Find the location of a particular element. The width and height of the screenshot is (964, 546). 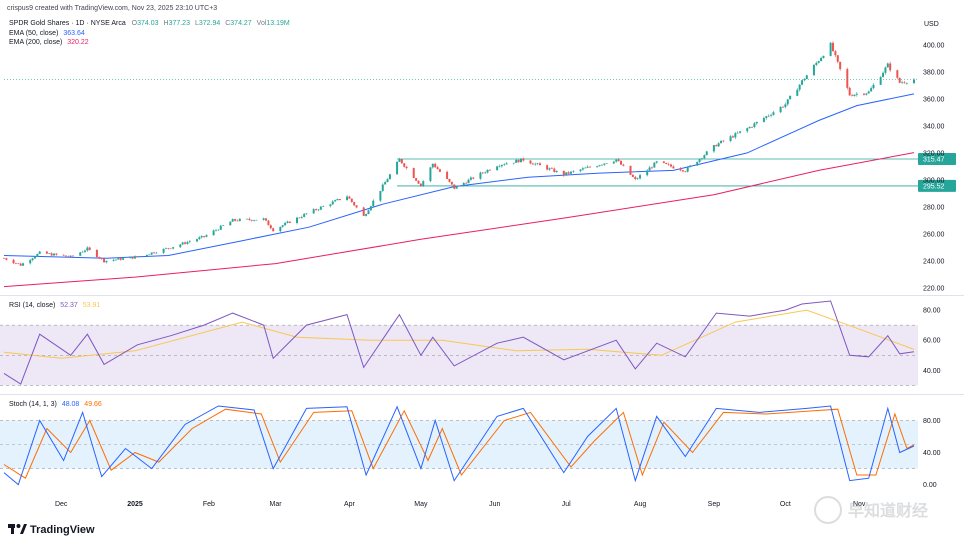

stoch-tick-label: 40.00 is located at coordinates (932, 453).